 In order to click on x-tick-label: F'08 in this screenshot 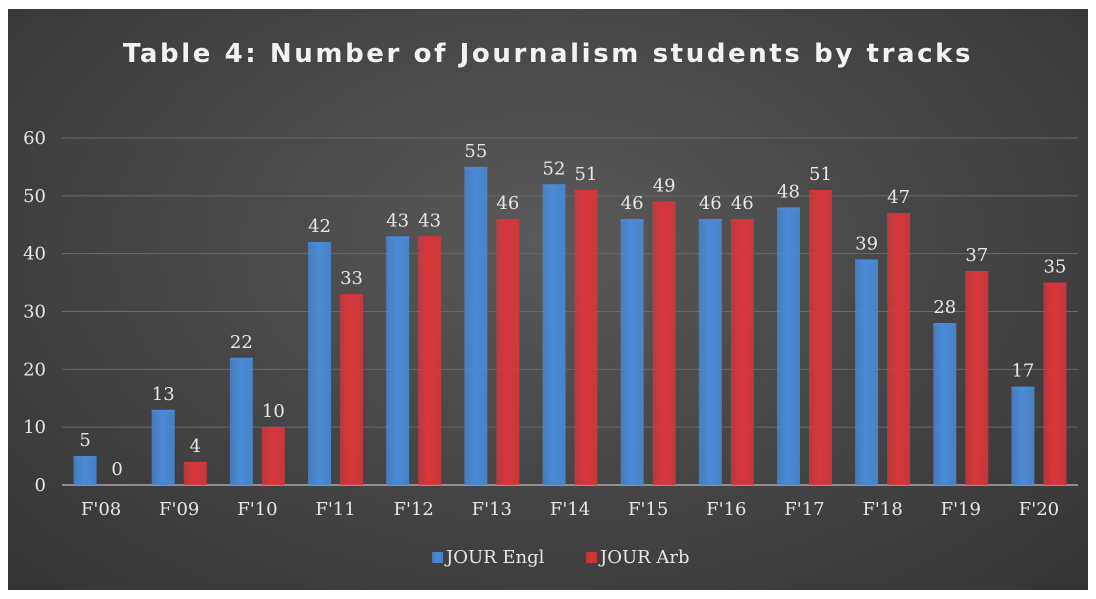, I will do `click(101, 509)`.